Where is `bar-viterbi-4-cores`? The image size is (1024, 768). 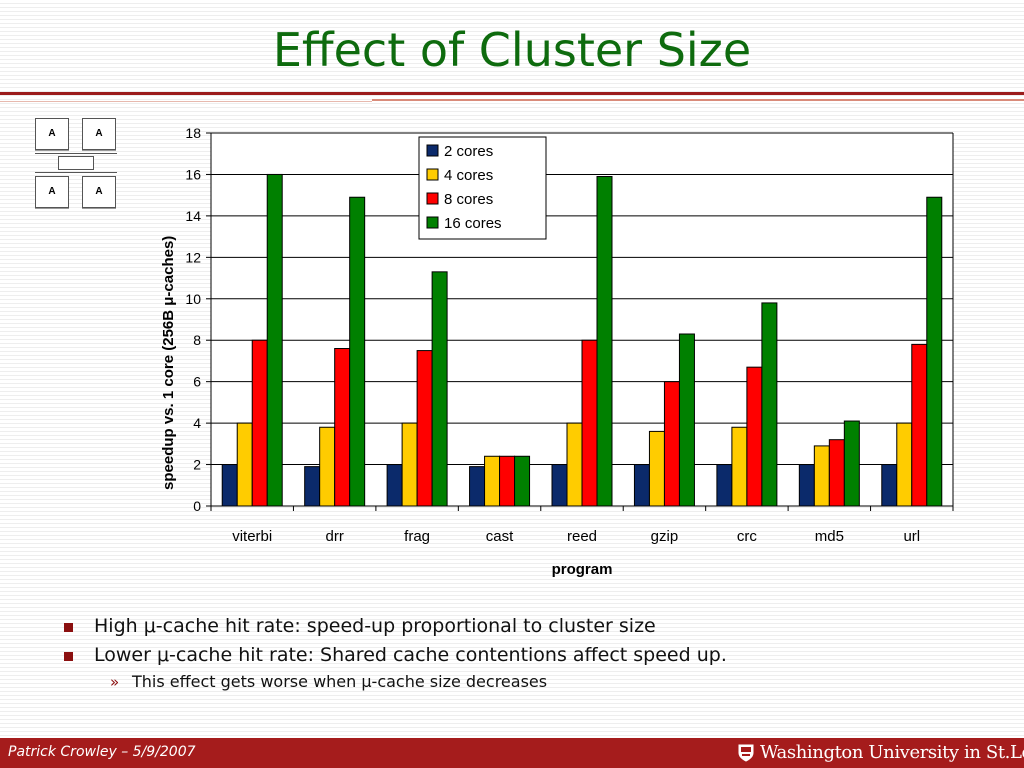
bar-viterbi-4-cores is located at coordinates (244, 464).